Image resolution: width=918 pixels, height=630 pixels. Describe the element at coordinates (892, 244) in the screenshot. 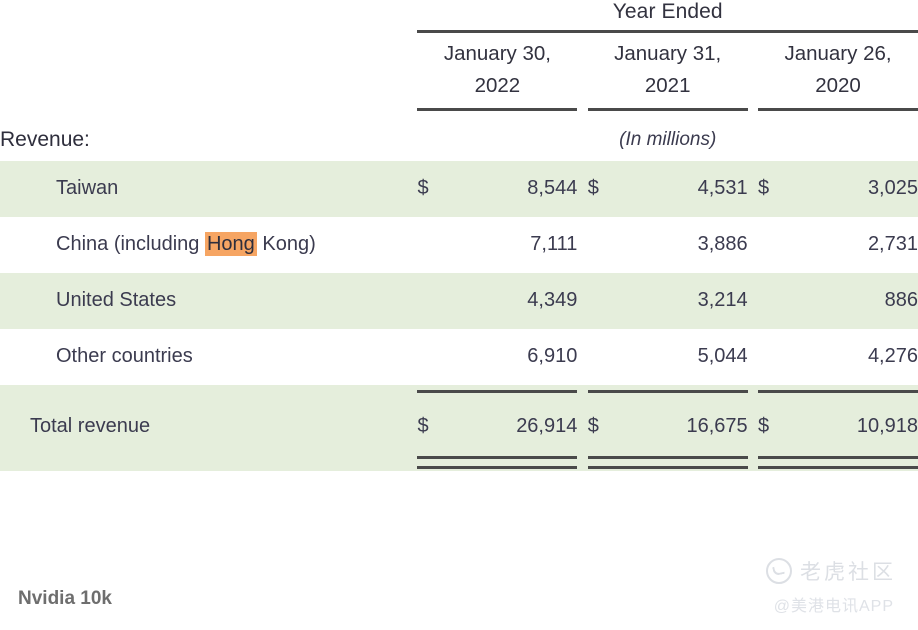

I see `row-value-2020: 2,731` at that location.